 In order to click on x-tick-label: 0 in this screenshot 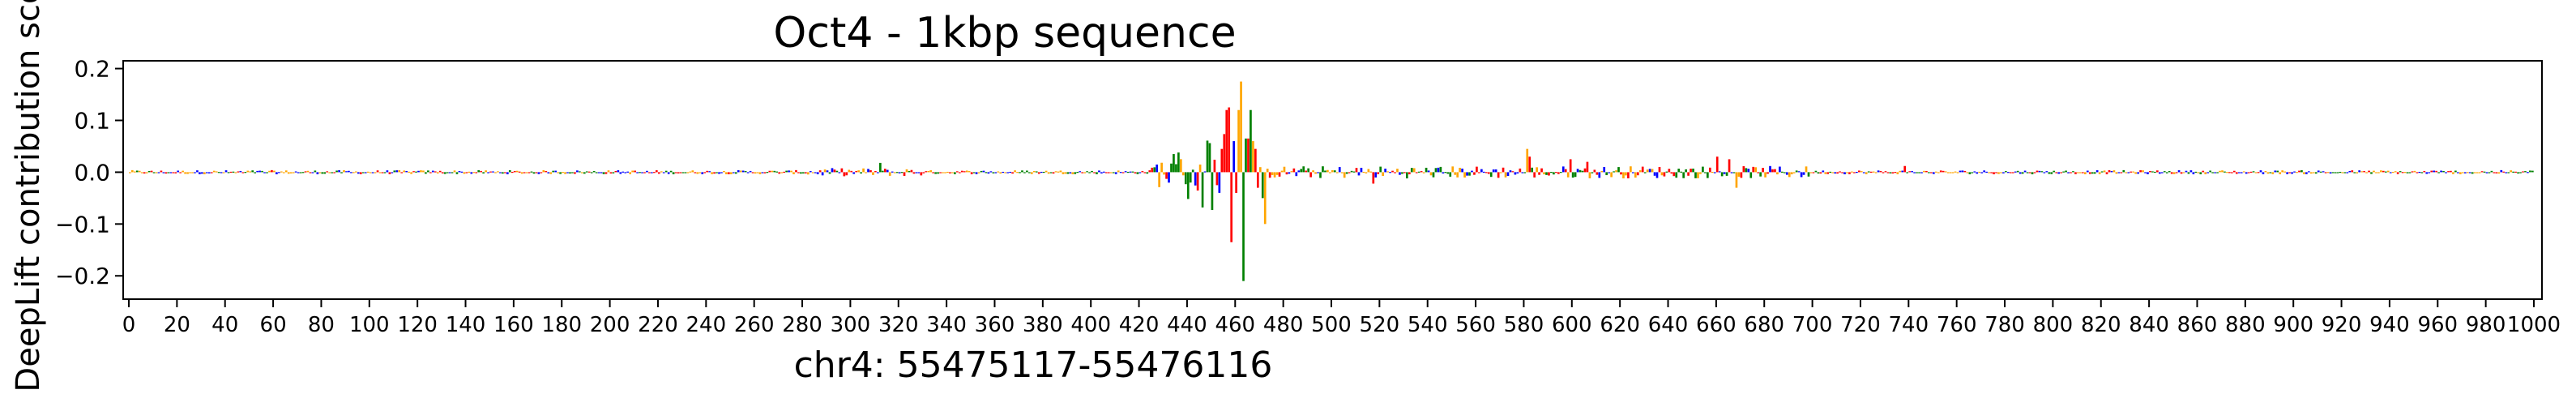, I will do `click(129, 325)`.